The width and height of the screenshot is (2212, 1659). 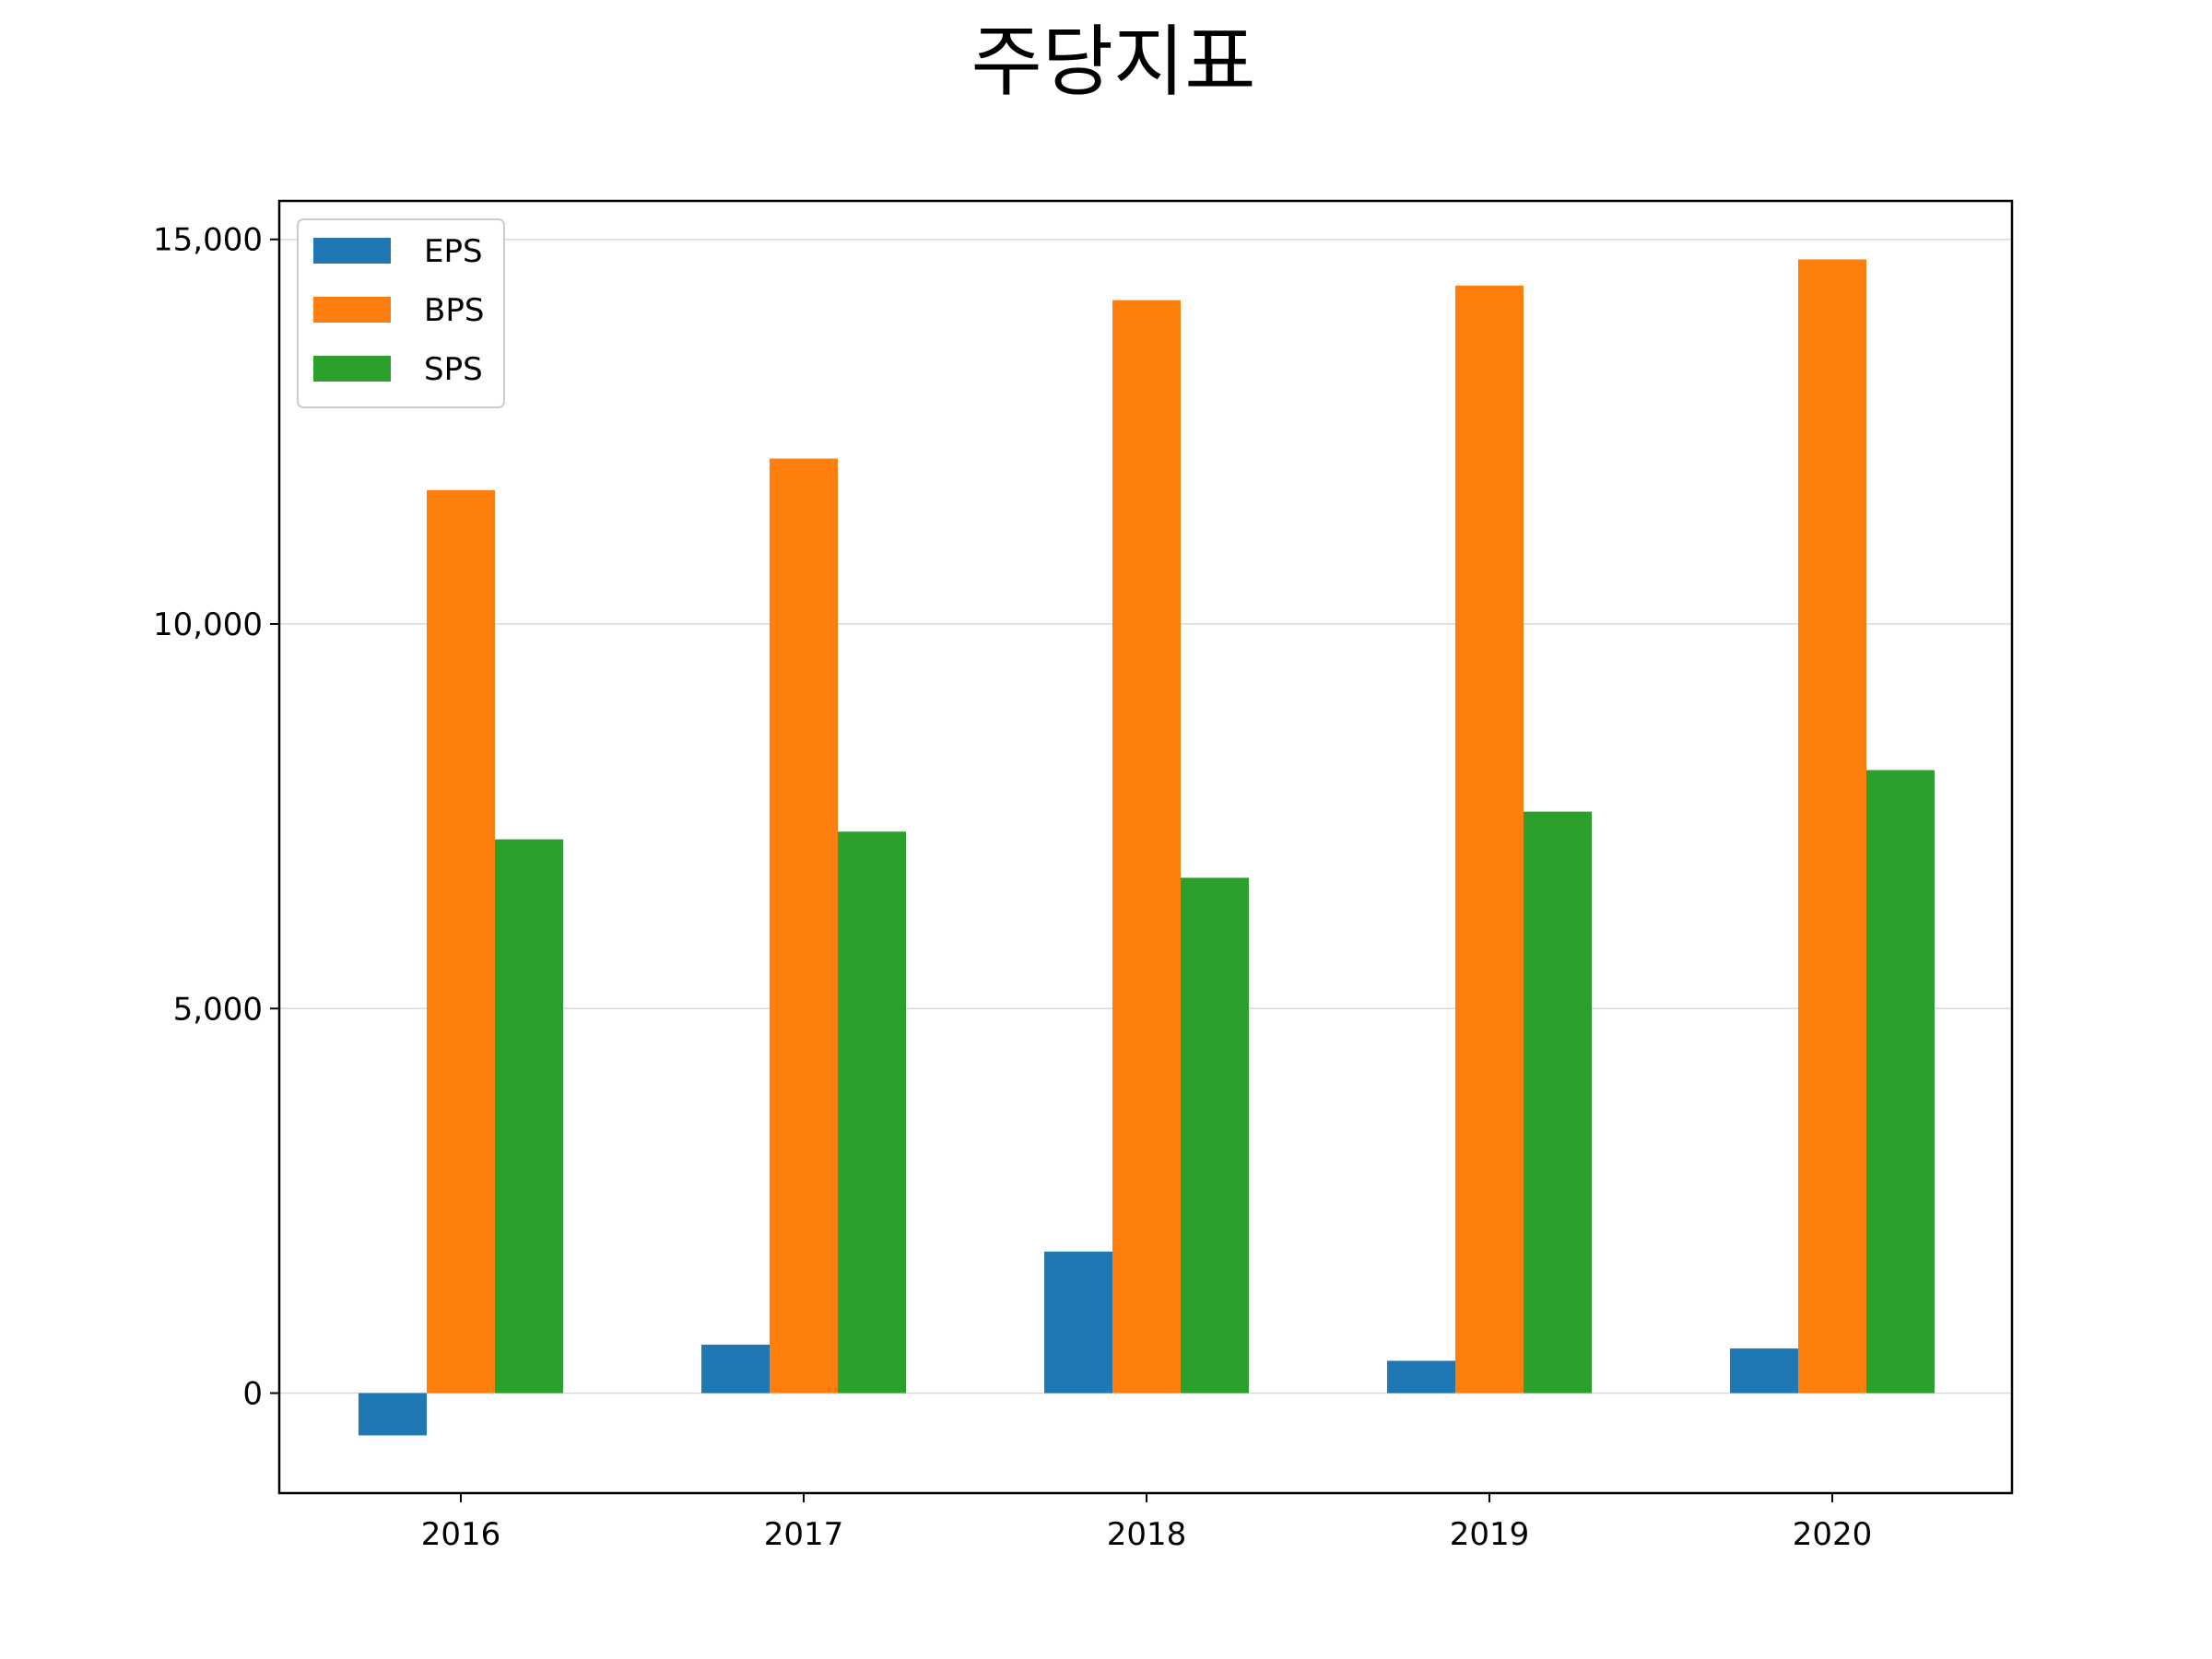 What do you see at coordinates (352, 251) in the screenshot?
I see `legend-swatch-eps` at bounding box center [352, 251].